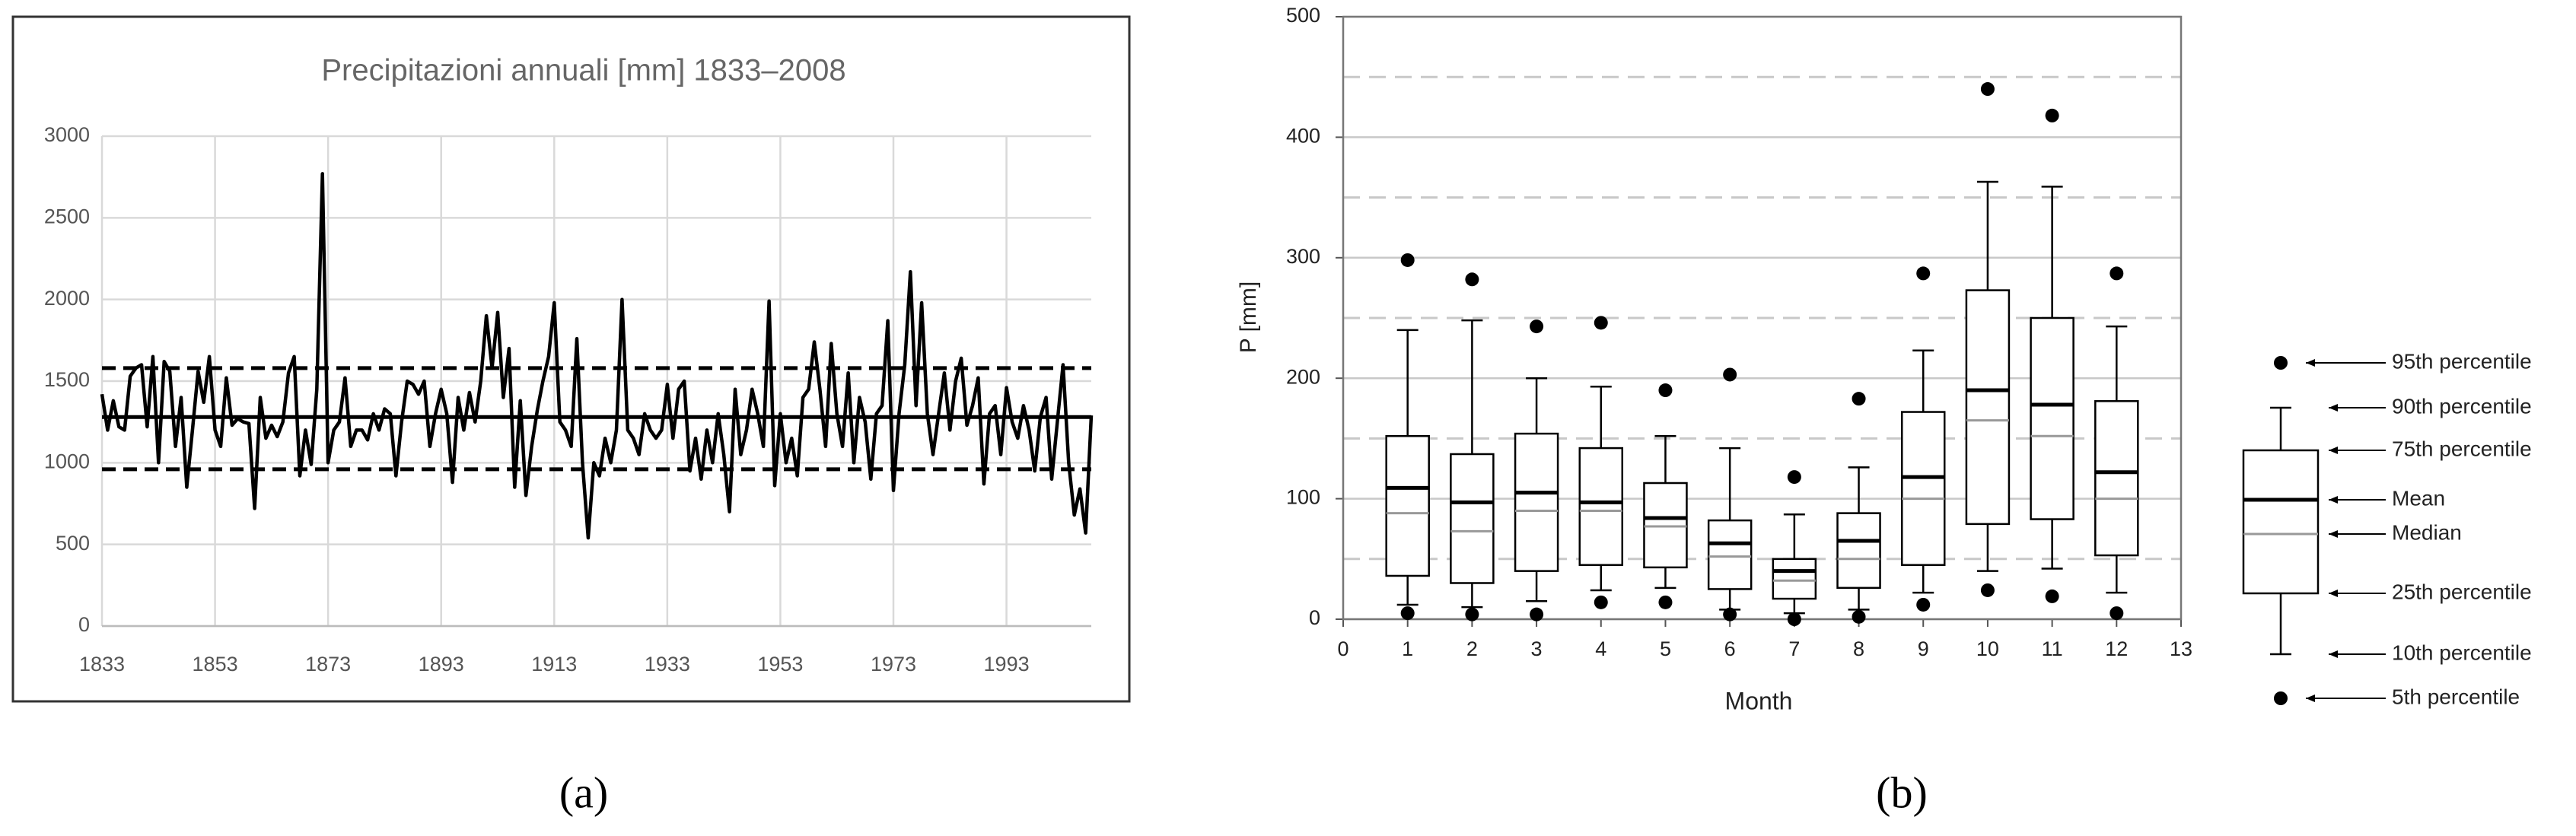  I want to click on x-tick-label: 5, so click(1665, 649).